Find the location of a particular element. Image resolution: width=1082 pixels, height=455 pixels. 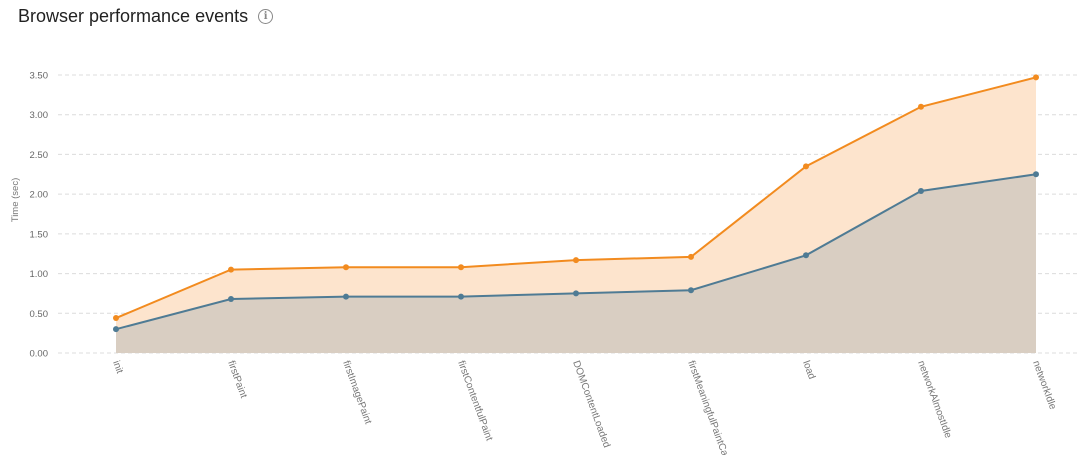

y-tick-label: 1.00 is located at coordinates (39, 274).